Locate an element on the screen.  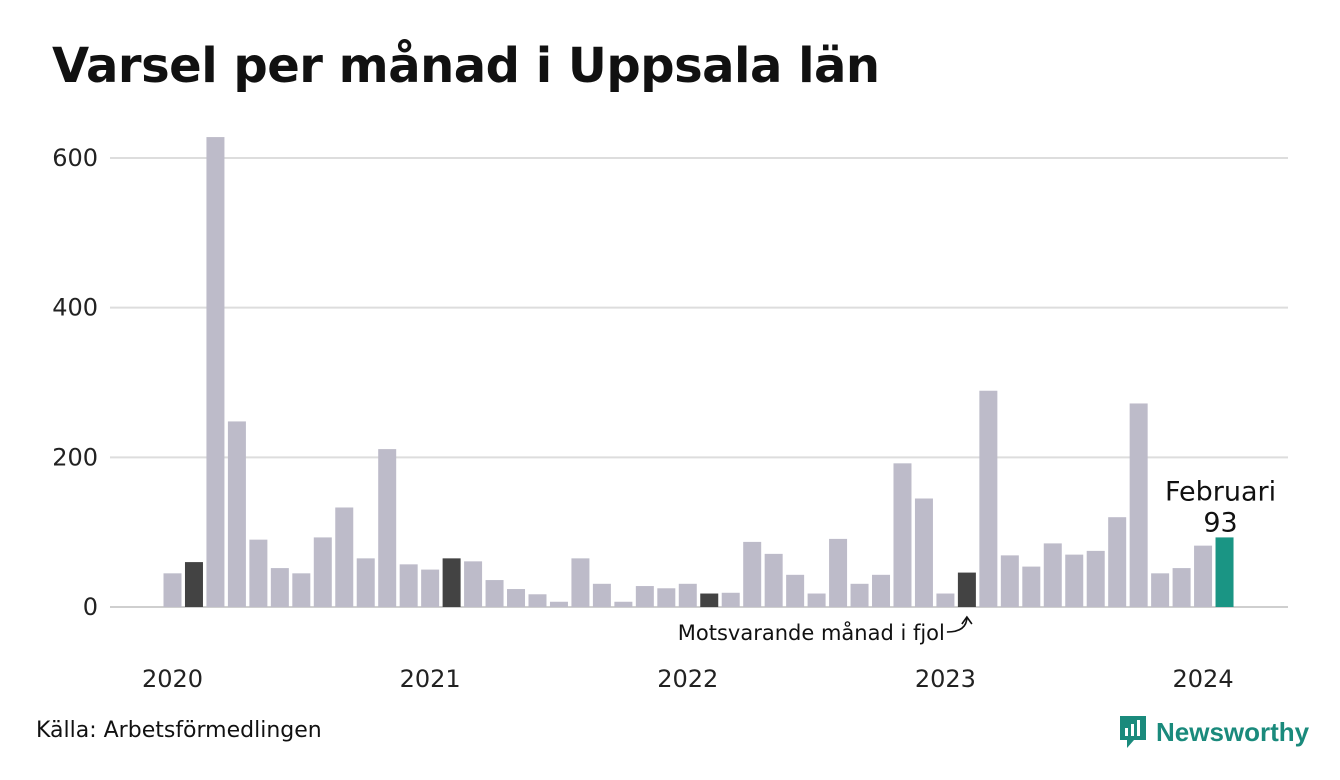
brand-logo: Newsworthy is located at coordinates (1213, 732).